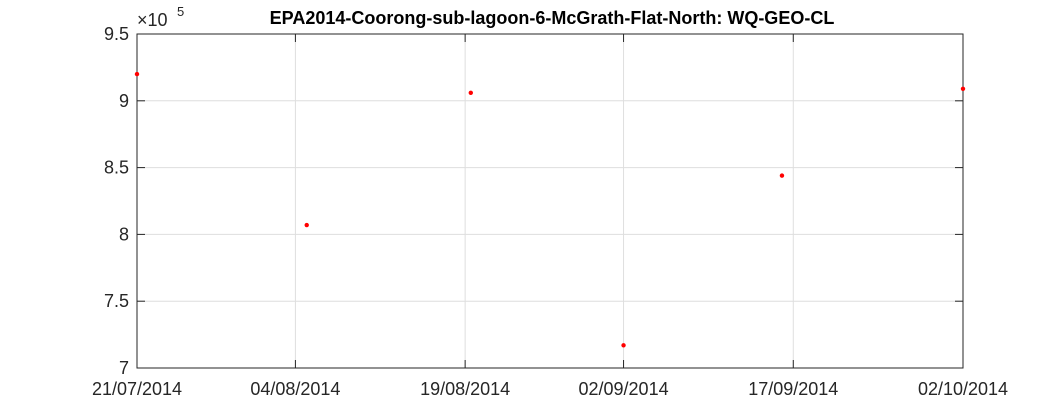  What do you see at coordinates (465, 389) in the screenshot?
I see `x-tick-label: 19/08/2014` at bounding box center [465, 389].